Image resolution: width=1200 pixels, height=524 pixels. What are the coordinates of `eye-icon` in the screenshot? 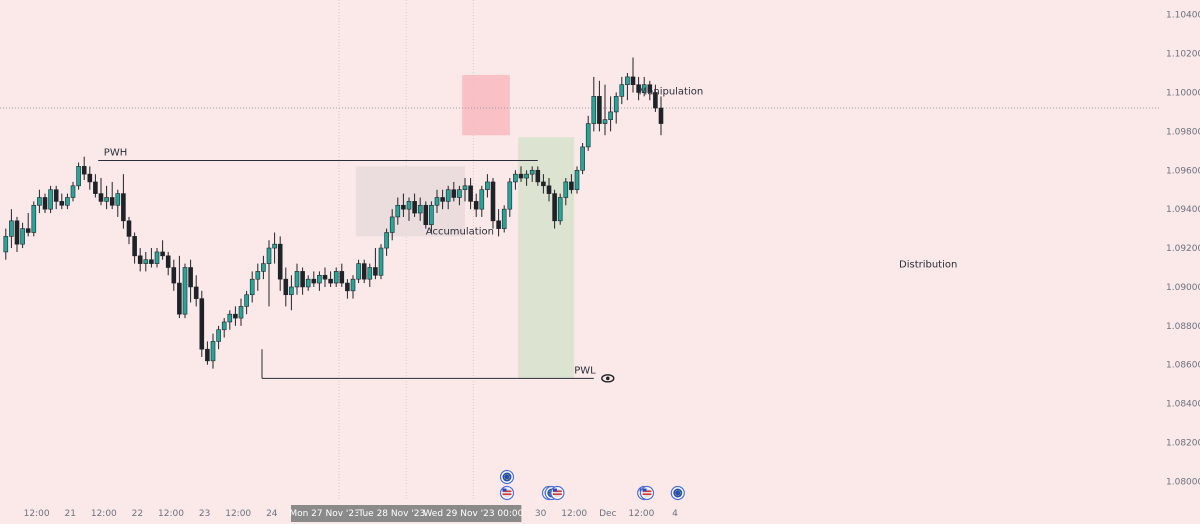 It's located at (608, 378).